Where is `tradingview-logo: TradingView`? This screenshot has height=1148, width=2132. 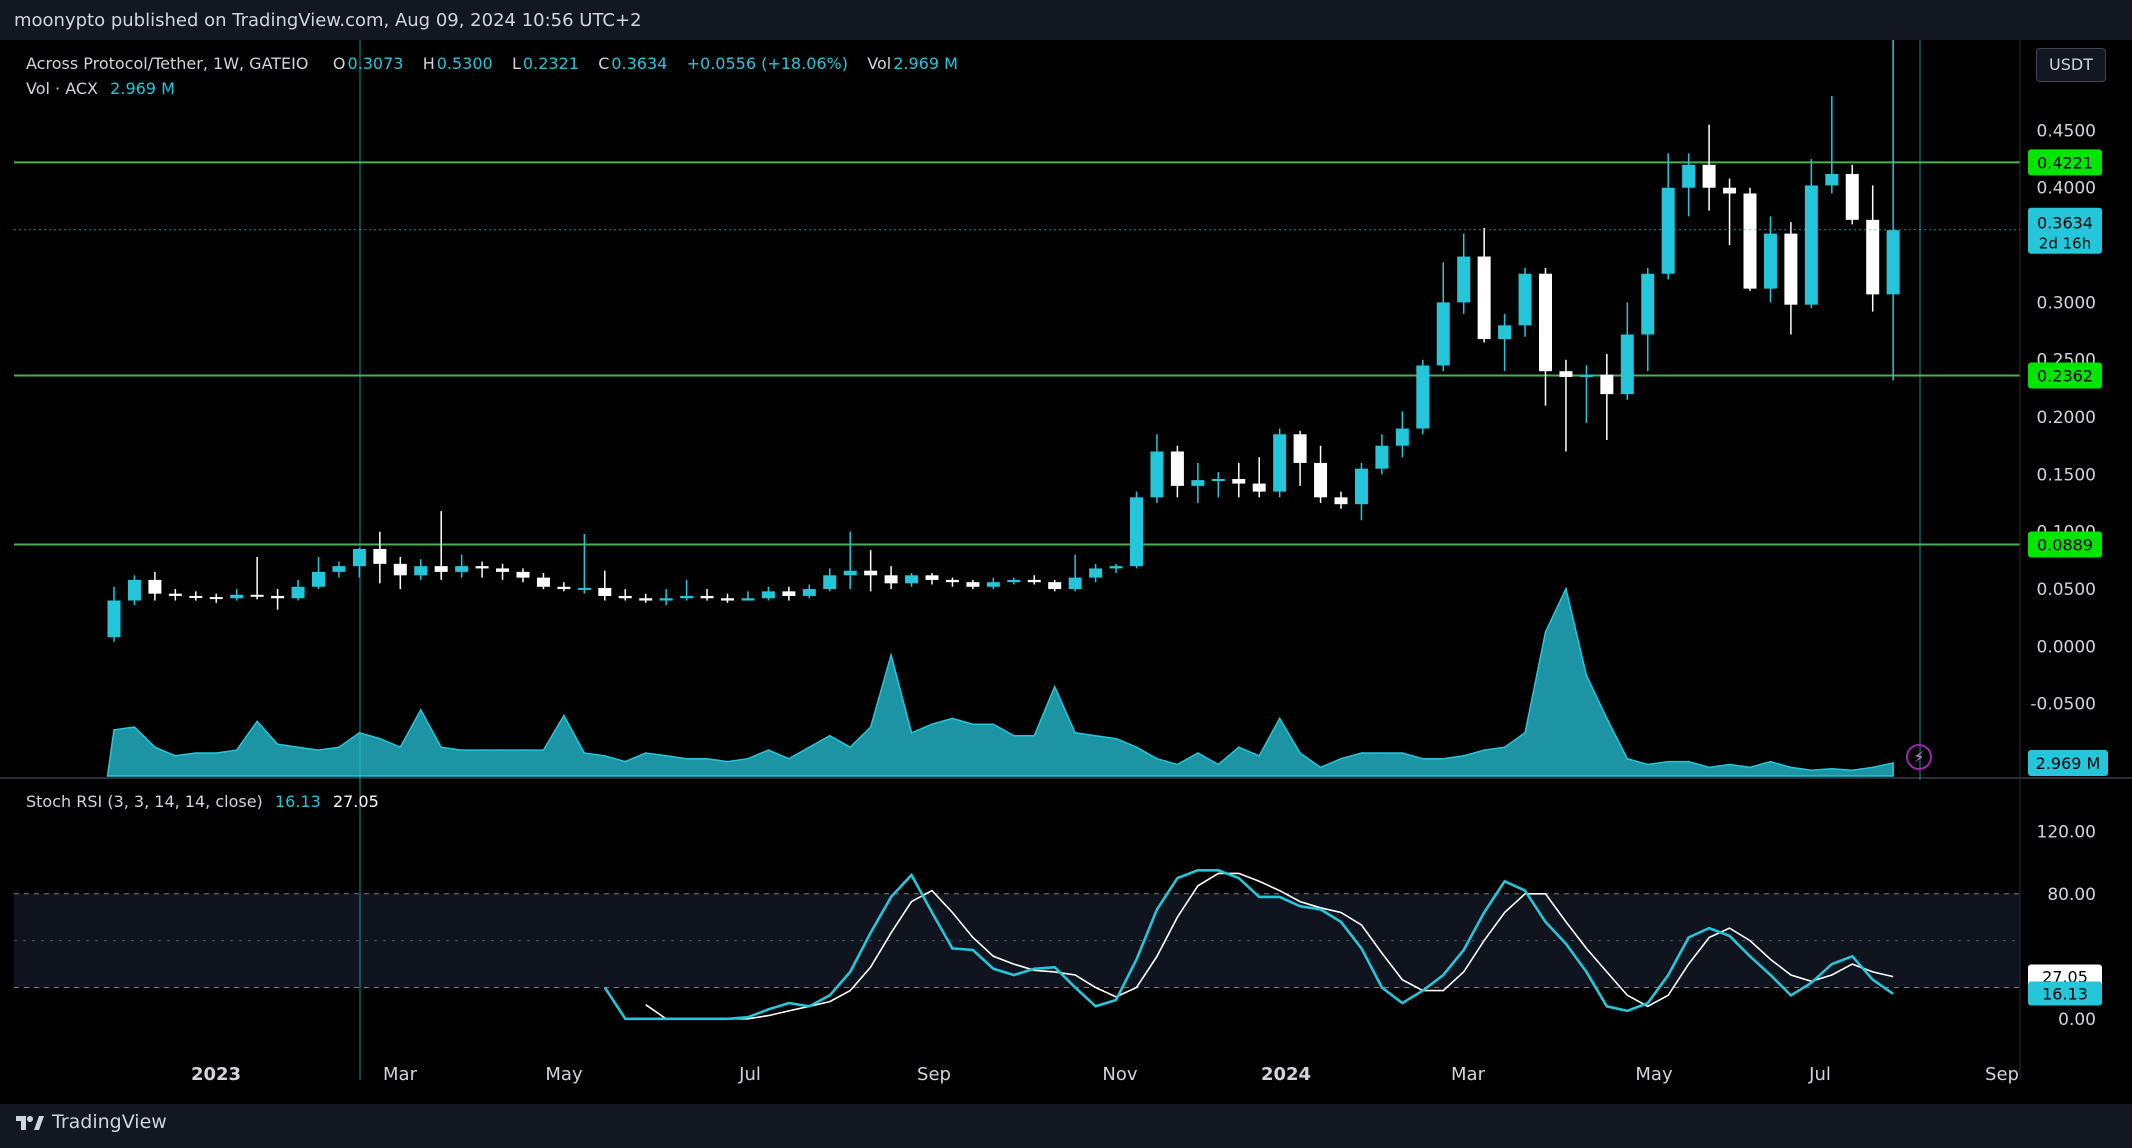
tradingview-logo: TradingView is located at coordinates (90, 1122).